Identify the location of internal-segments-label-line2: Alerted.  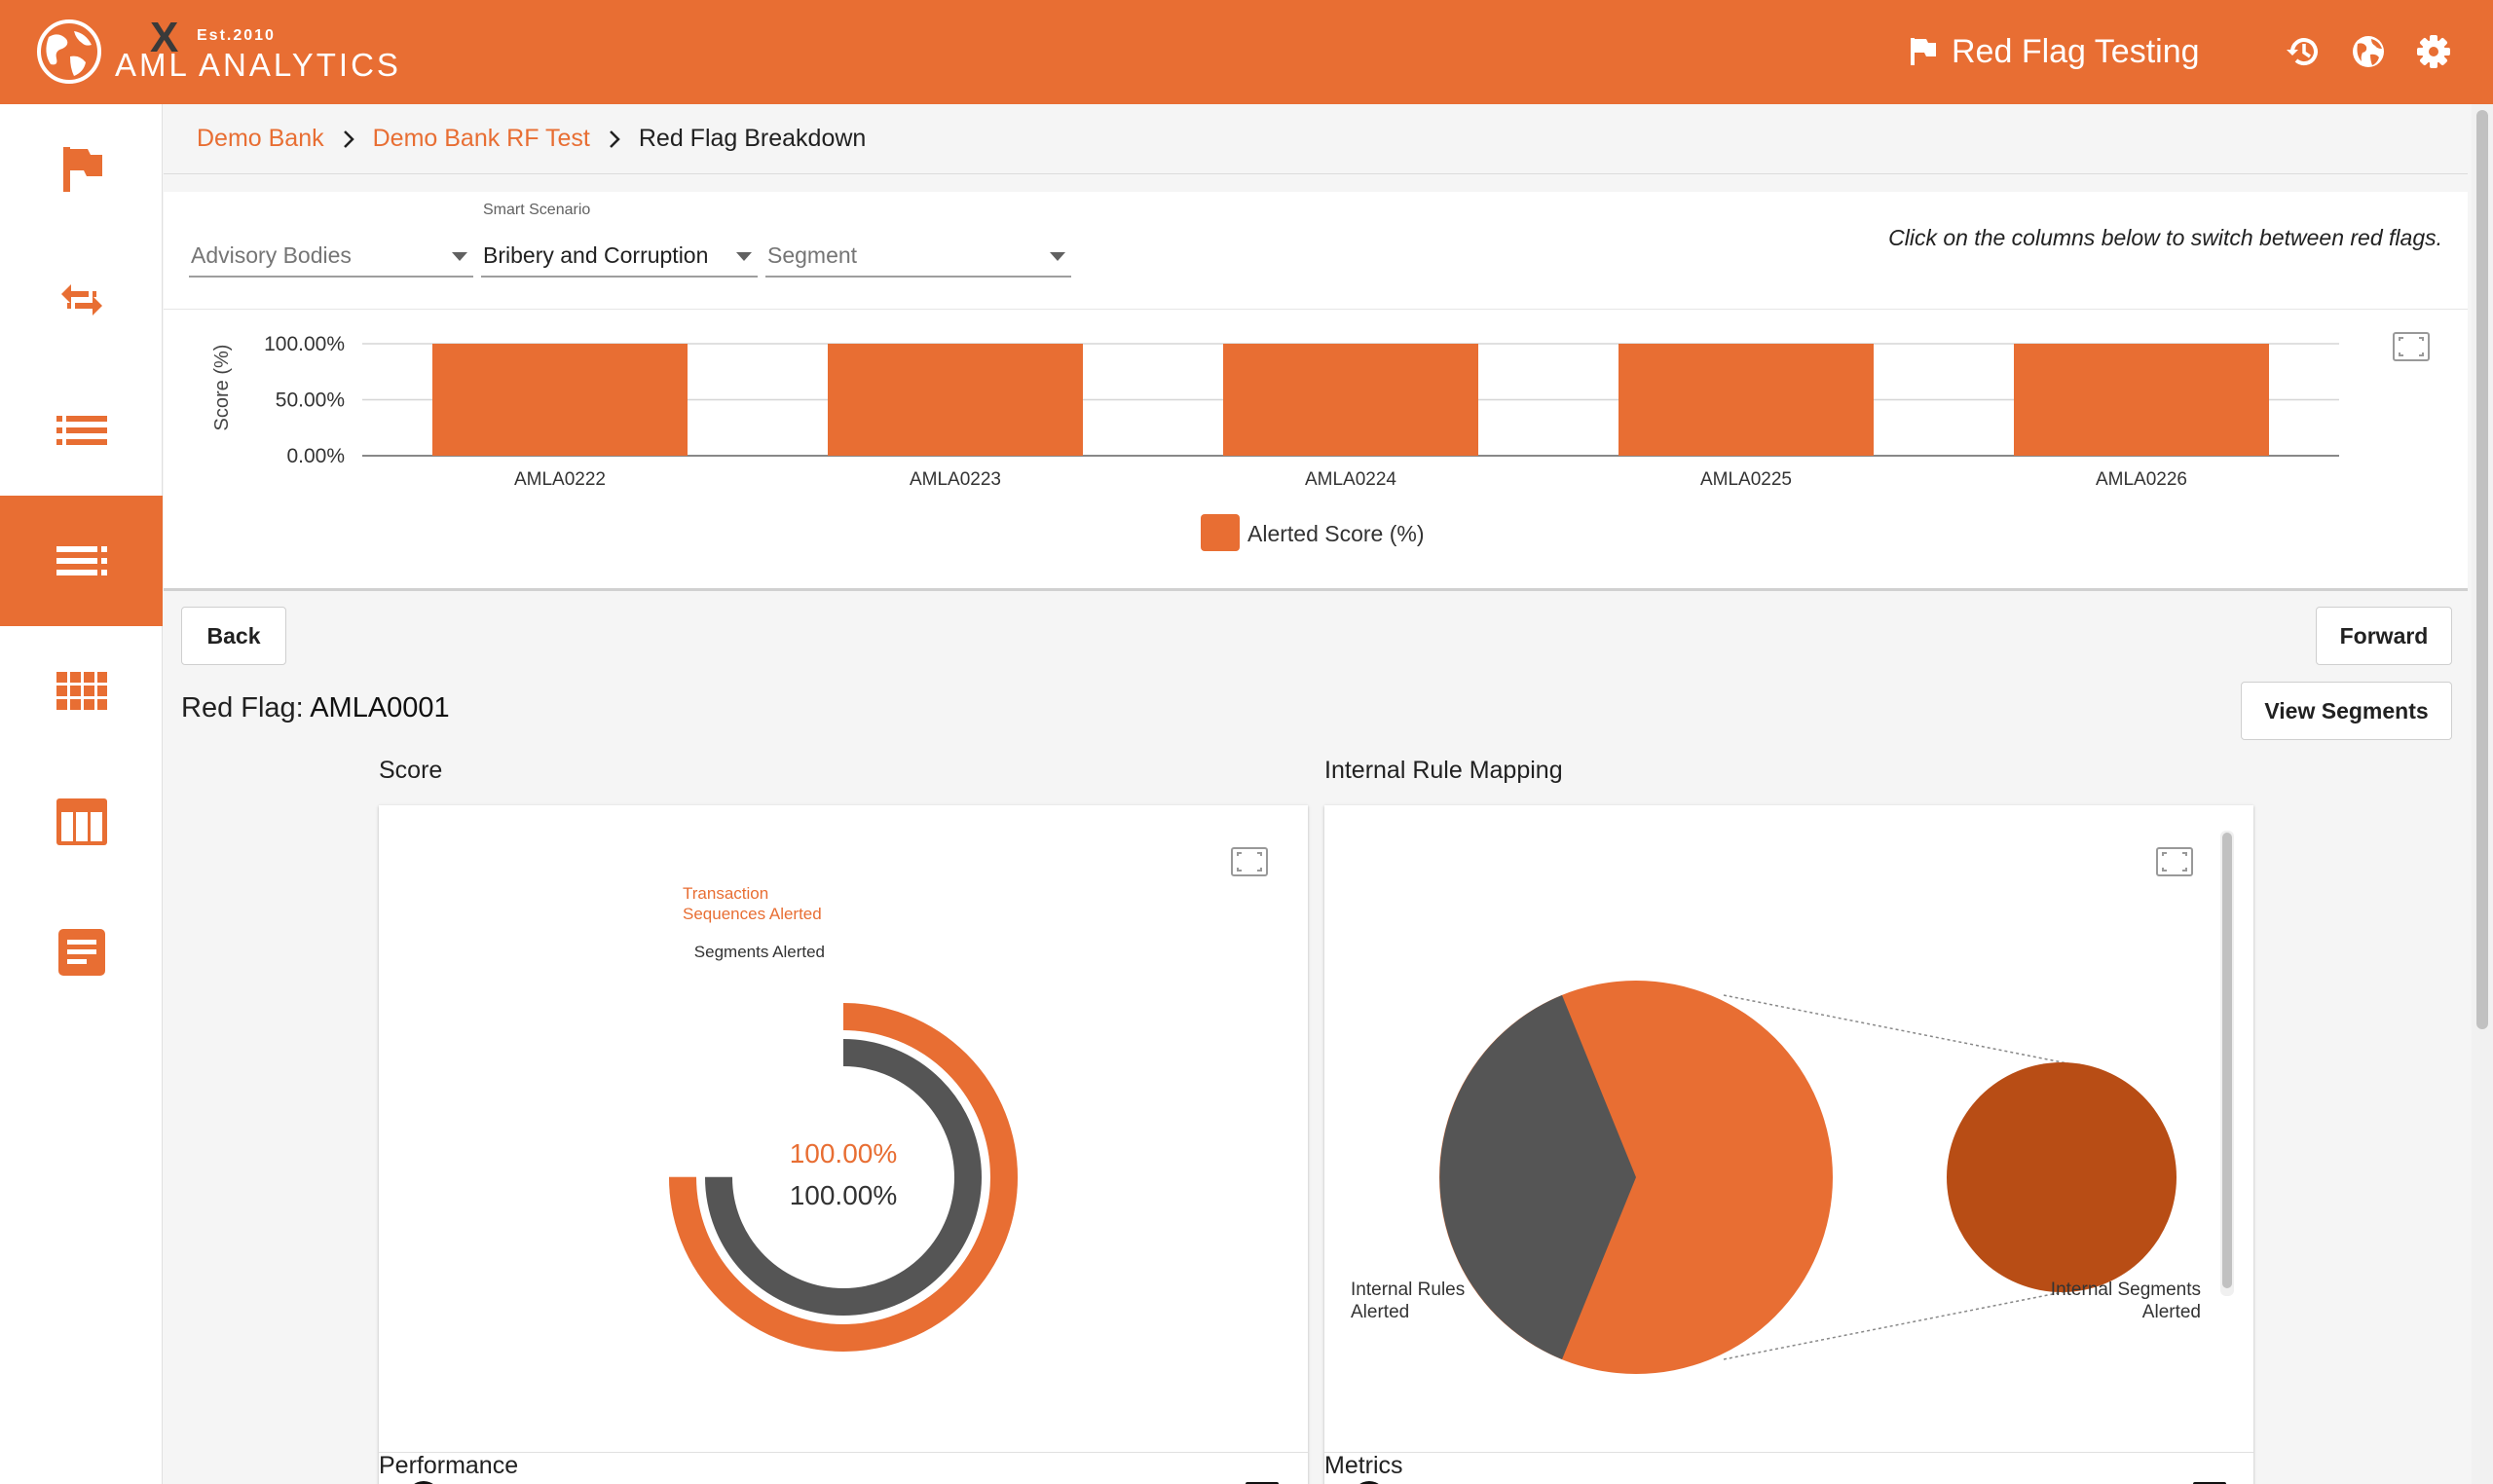
(2172, 1312).